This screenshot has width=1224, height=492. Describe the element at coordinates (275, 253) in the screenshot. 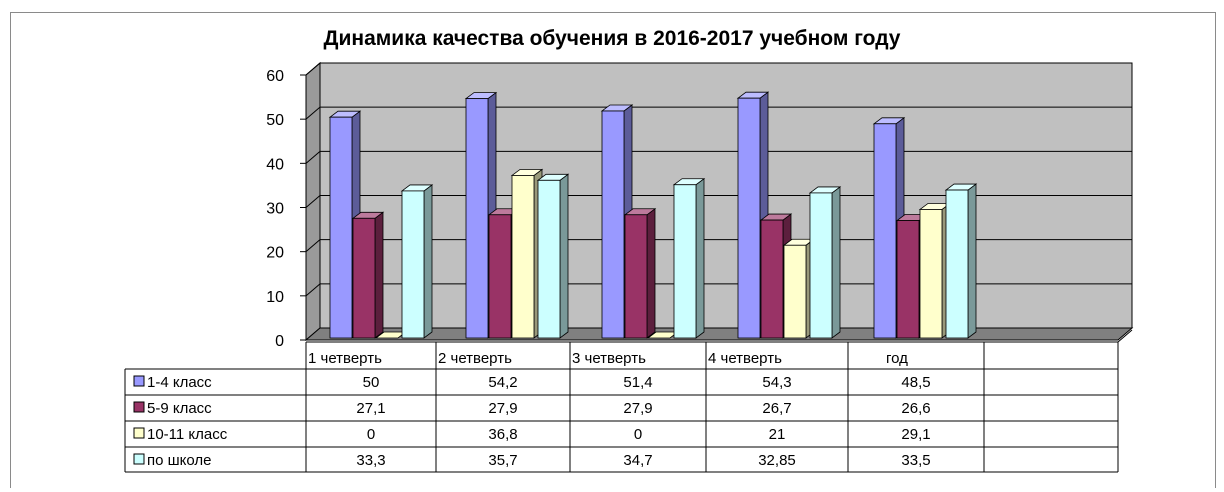

I see `y-tick-label: 20` at that location.